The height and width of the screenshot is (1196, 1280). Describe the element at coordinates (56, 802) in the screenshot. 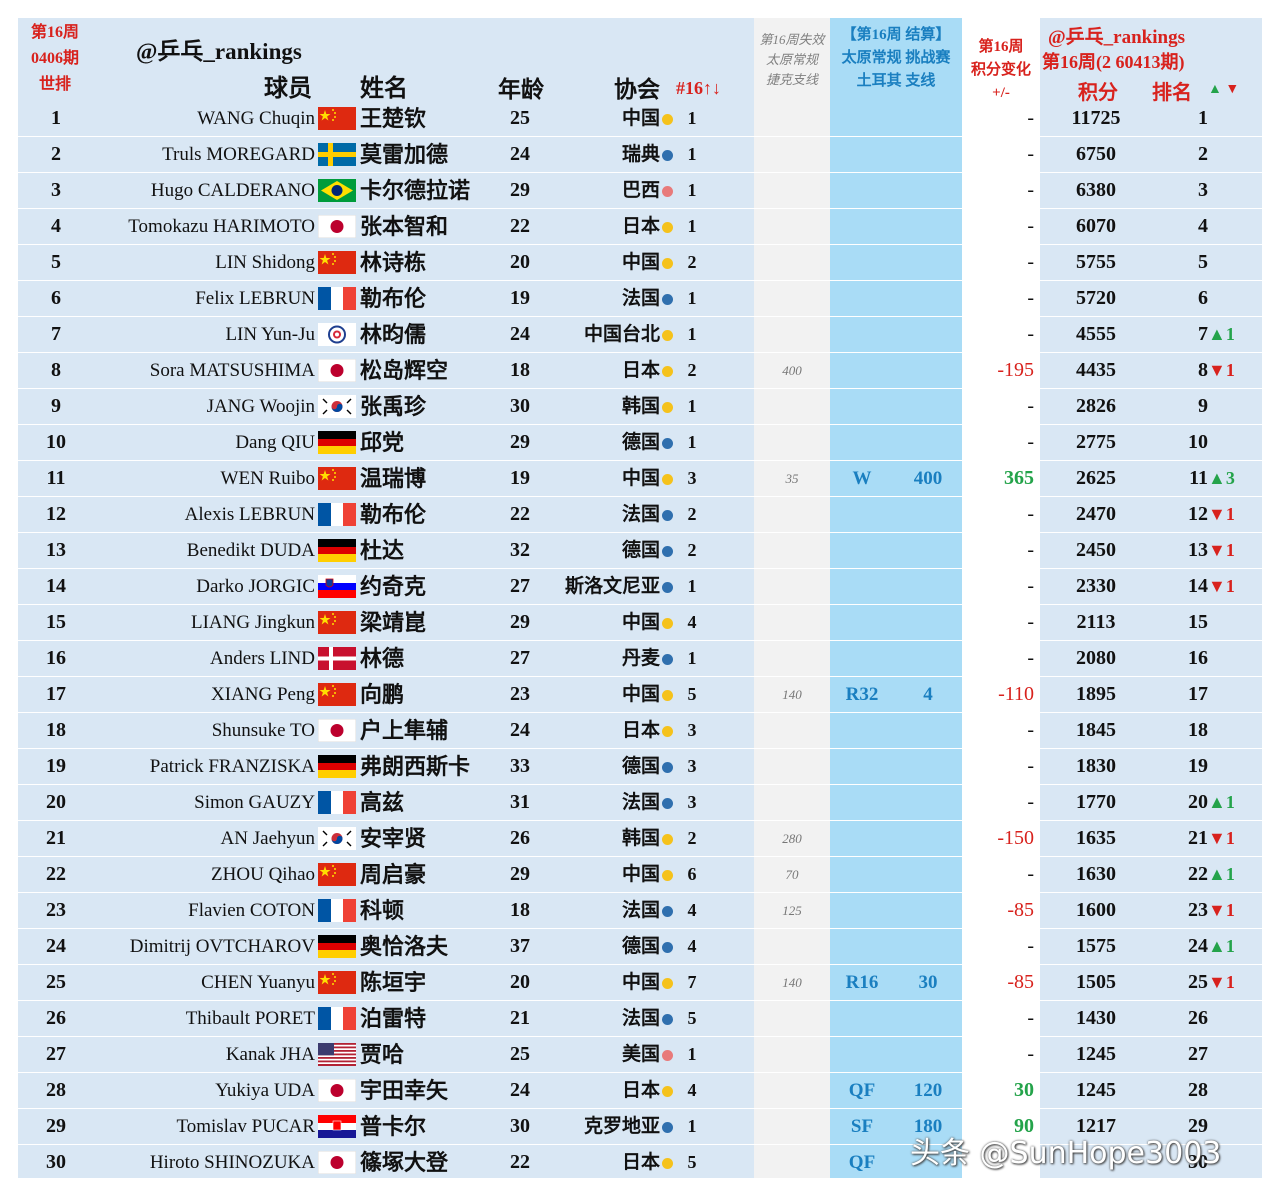

I see `world-rank: 20` at that location.